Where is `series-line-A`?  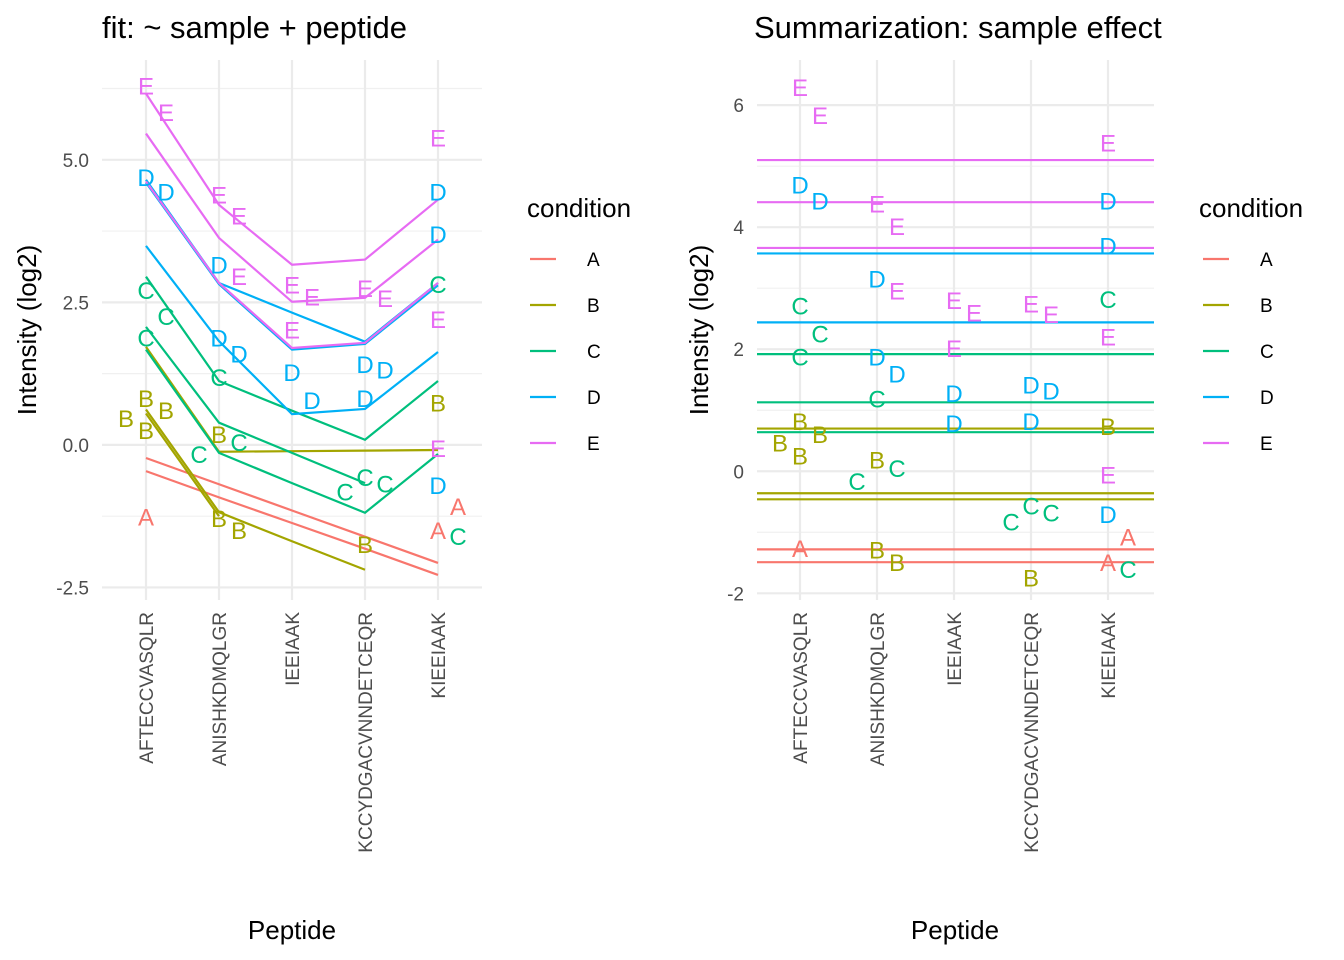
series-line-A is located at coordinates (292, 523).